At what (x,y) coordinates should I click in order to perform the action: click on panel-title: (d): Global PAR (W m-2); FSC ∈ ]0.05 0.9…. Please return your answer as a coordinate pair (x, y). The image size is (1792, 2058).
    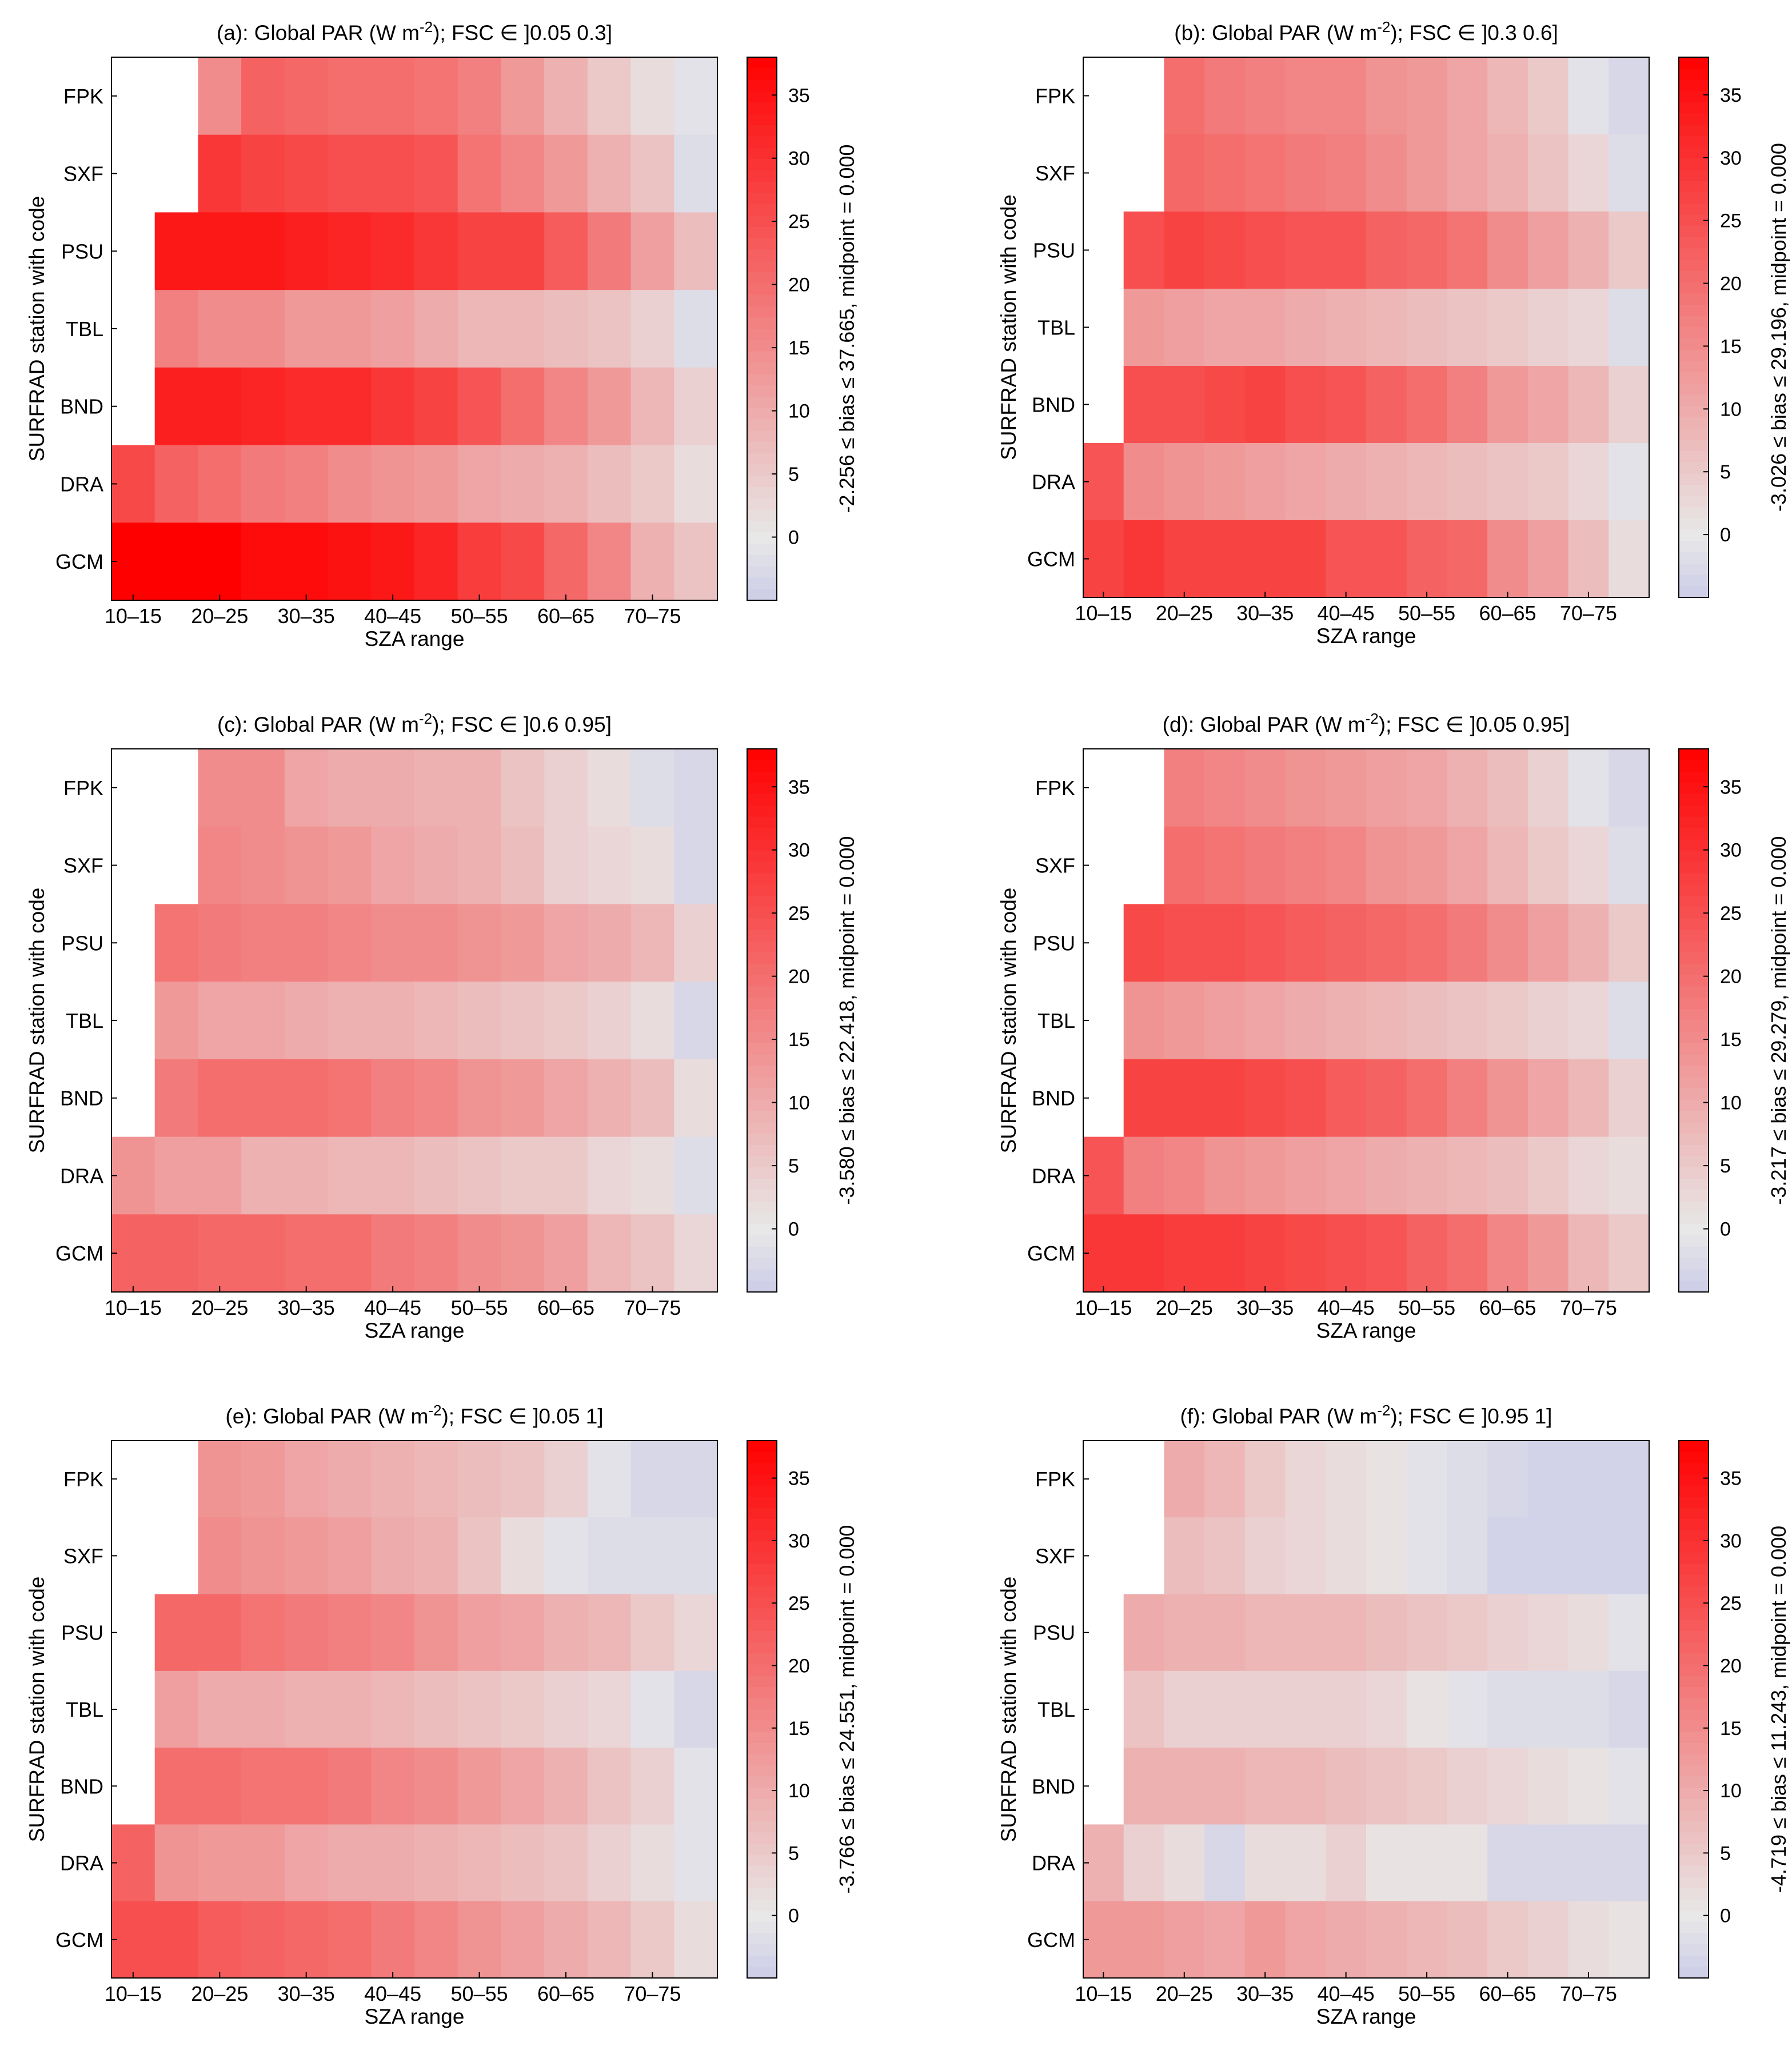
    Looking at the image, I should click on (1366, 723).